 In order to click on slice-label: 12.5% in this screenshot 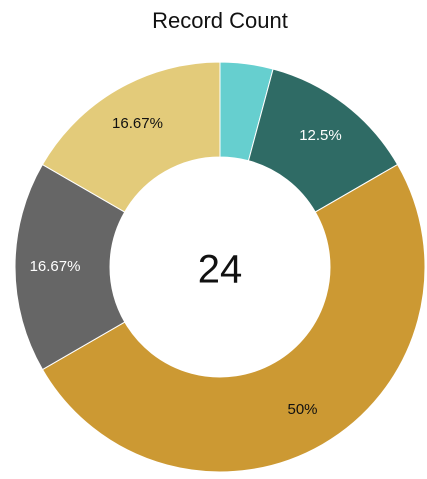, I will do `click(320, 135)`.